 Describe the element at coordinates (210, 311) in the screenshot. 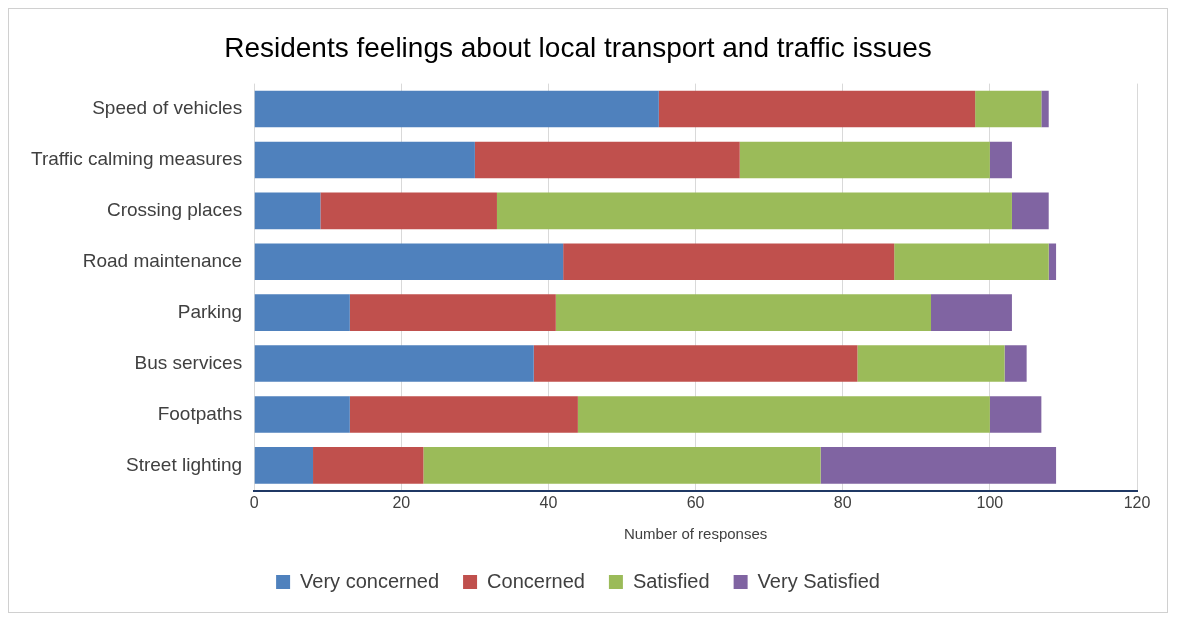

I see `y-tick-label: Parking` at that location.